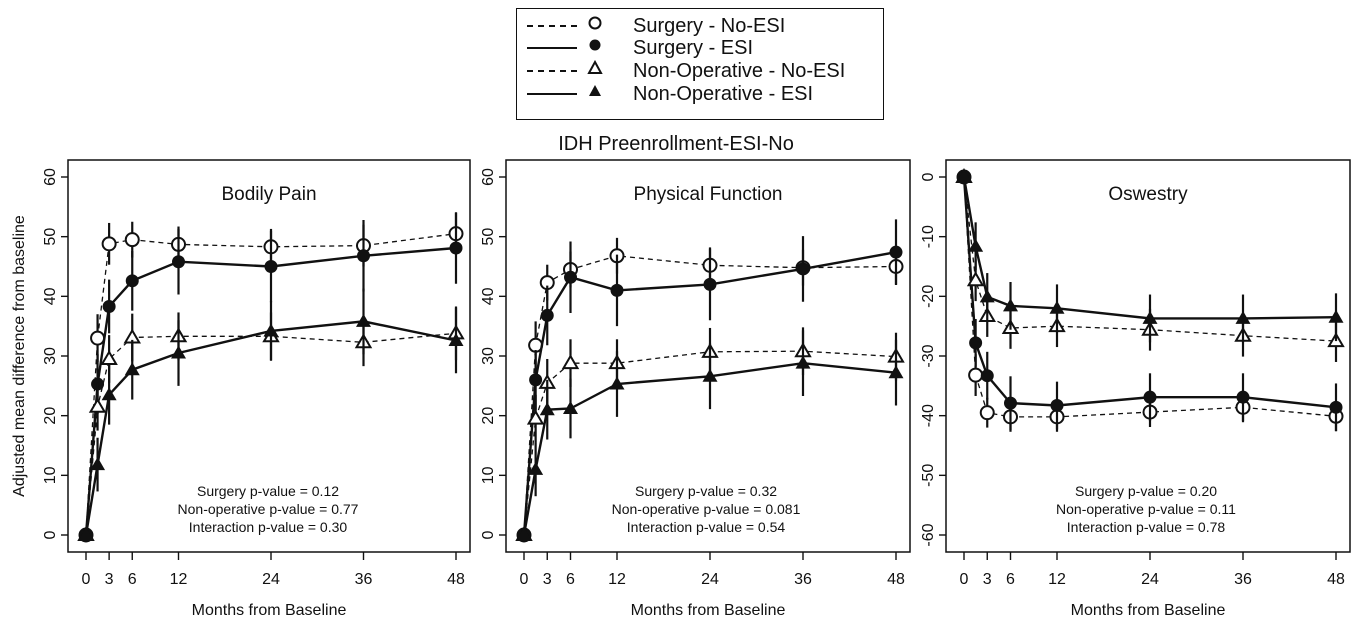 The width and height of the screenshot is (1352, 620). What do you see at coordinates (50, 237) in the screenshot?
I see `y-tick-label: 50` at bounding box center [50, 237].